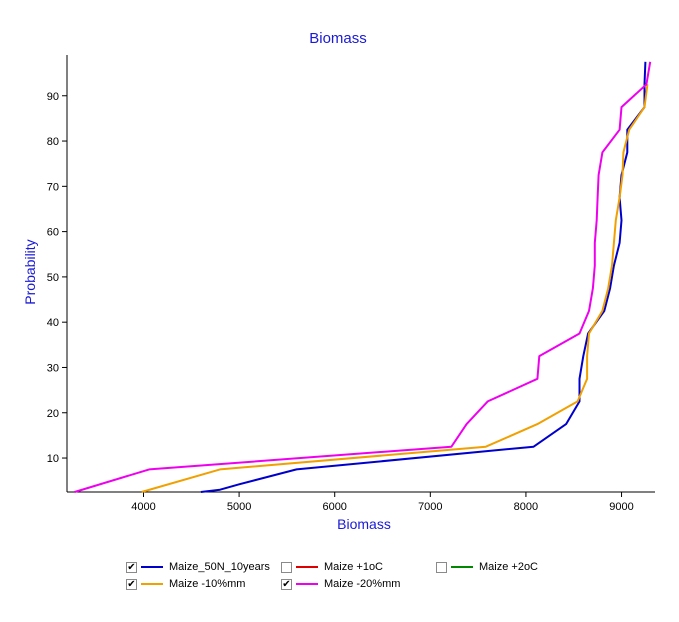 The width and height of the screenshot is (679, 622). I want to click on y-tick-label: 20, so click(53, 414).